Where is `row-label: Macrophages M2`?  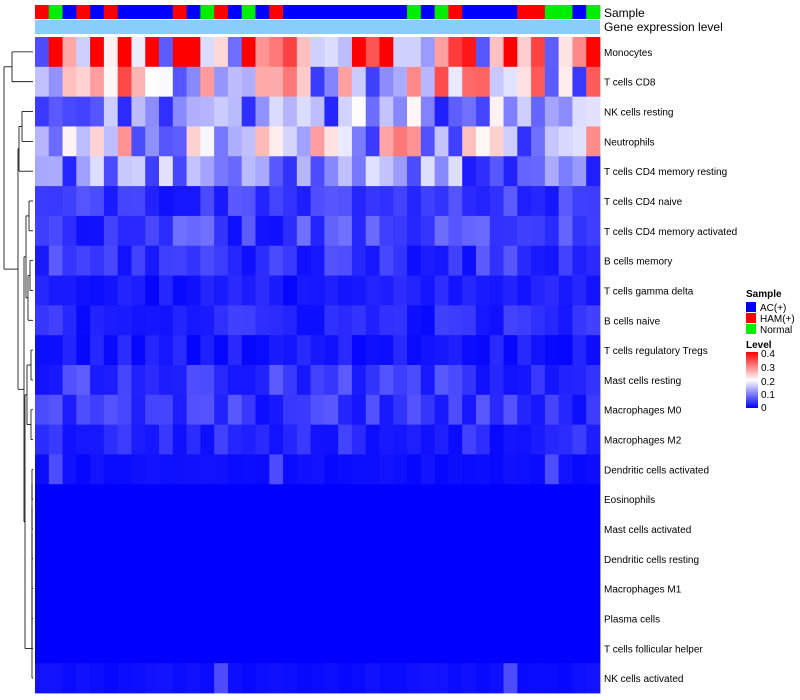 row-label: Macrophages M2 is located at coordinates (643, 441).